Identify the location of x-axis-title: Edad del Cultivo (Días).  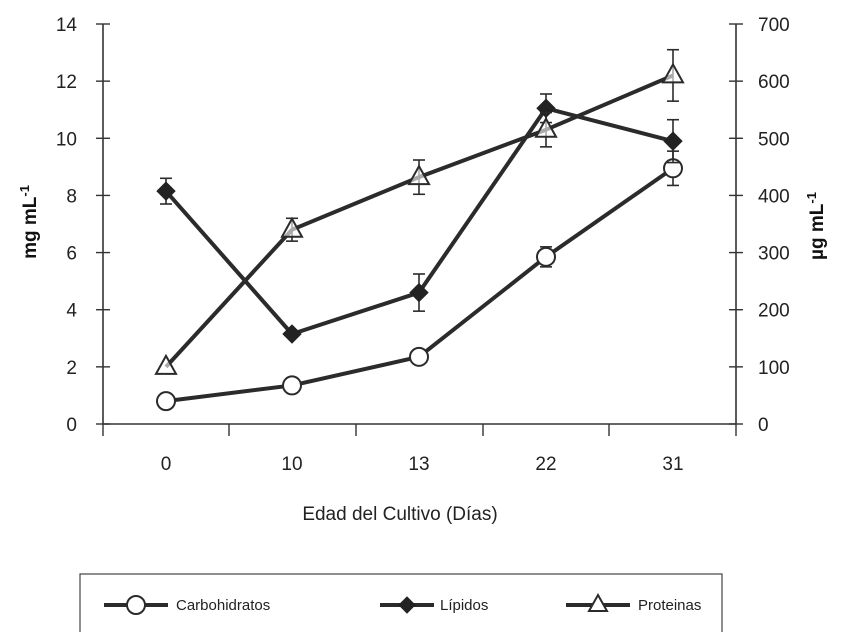
(399, 514).